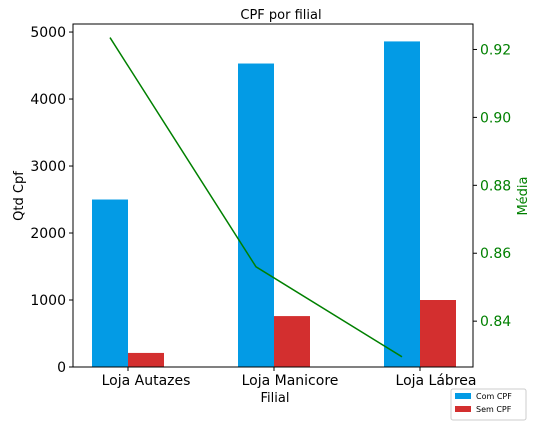  Describe the element at coordinates (436, 381) in the screenshot. I see `x-tick-label-2: Loja Lábrea` at that location.